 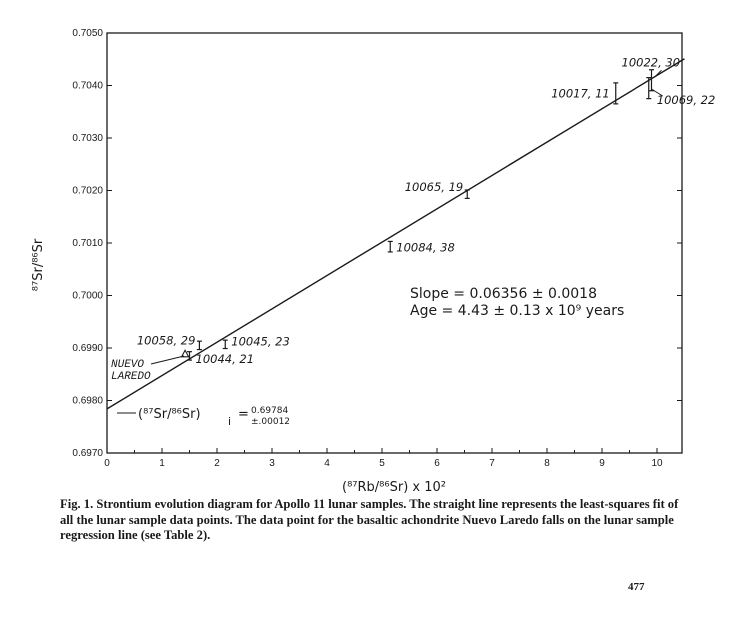 What do you see at coordinates (87, 86) in the screenshot?
I see `y-tick-label: 0.7040` at bounding box center [87, 86].